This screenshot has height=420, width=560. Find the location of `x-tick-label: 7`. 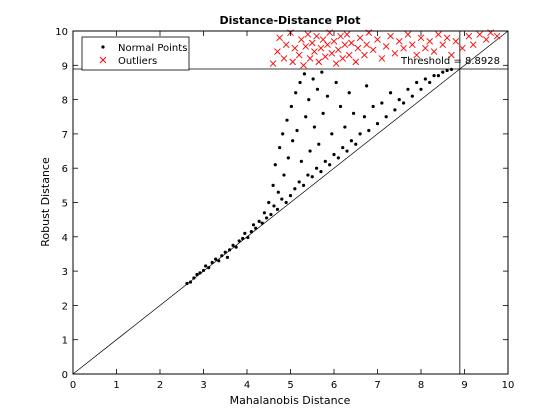

x-tick-label: 7 is located at coordinates (377, 385).